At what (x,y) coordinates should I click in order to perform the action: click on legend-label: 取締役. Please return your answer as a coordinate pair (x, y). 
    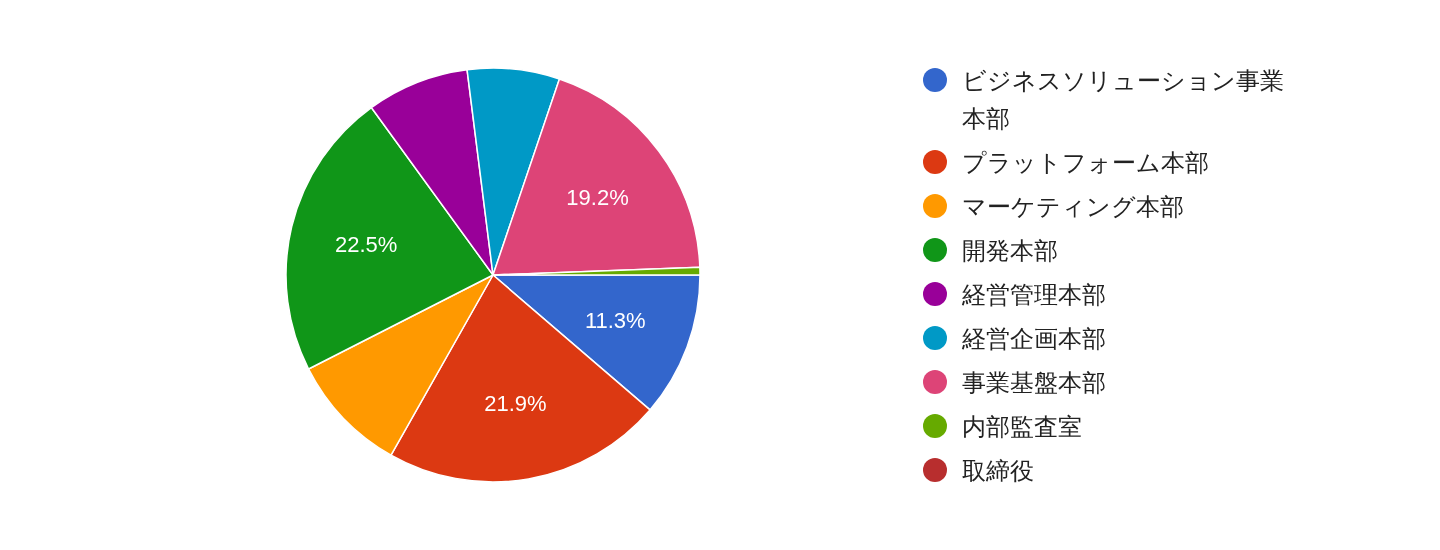
    Looking at the image, I should click on (998, 470).